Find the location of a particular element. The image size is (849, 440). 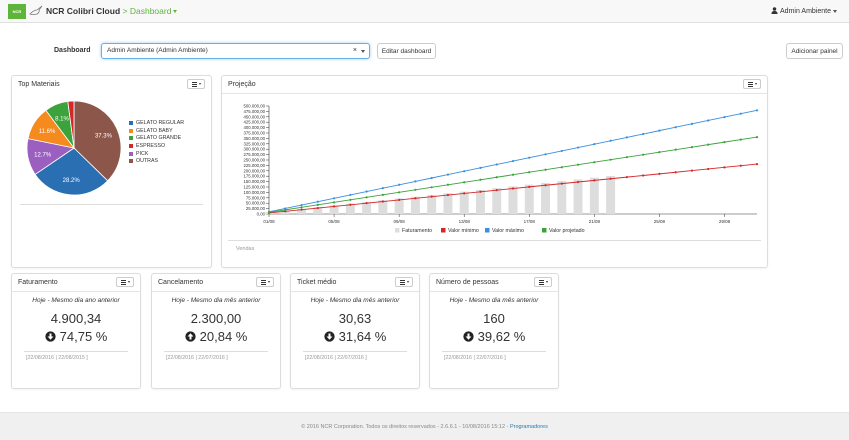

developers-link: Programadores is located at coordinates (528, 427).